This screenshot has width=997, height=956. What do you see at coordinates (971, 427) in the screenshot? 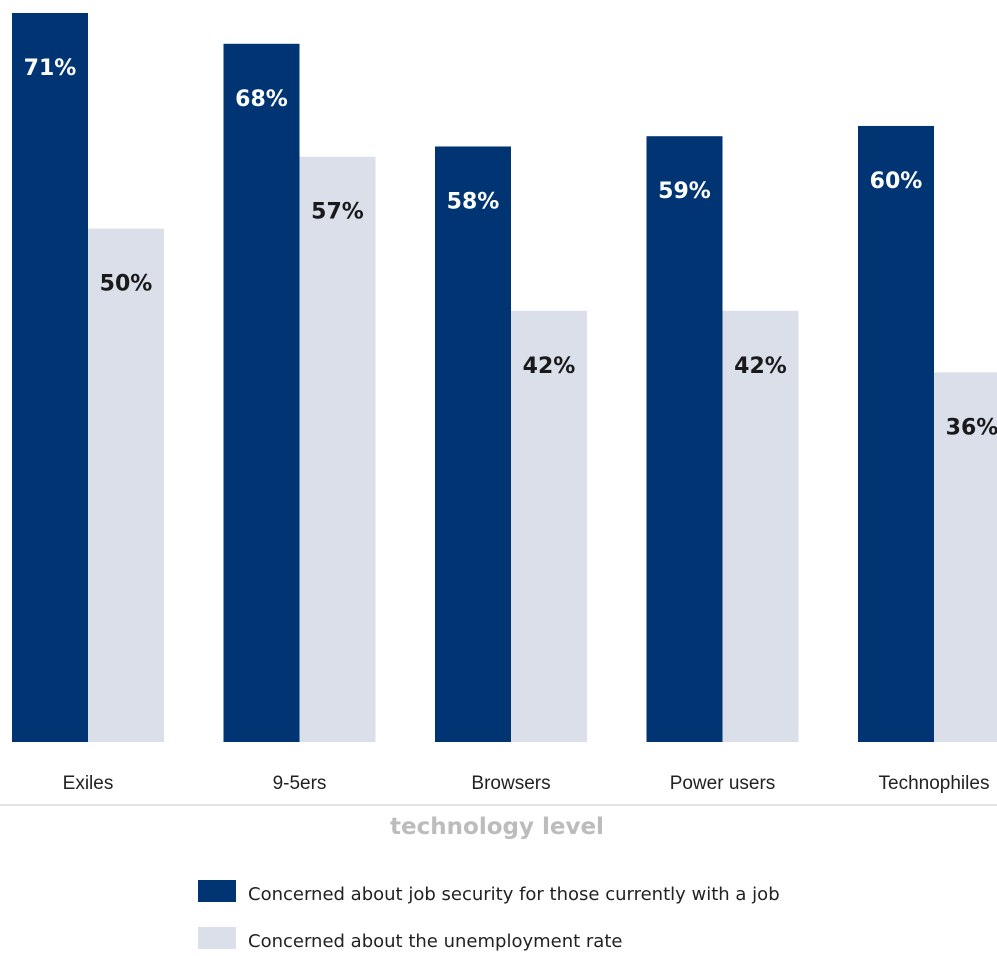
I see `value-label: 36%` at bounding box center [971, 427].